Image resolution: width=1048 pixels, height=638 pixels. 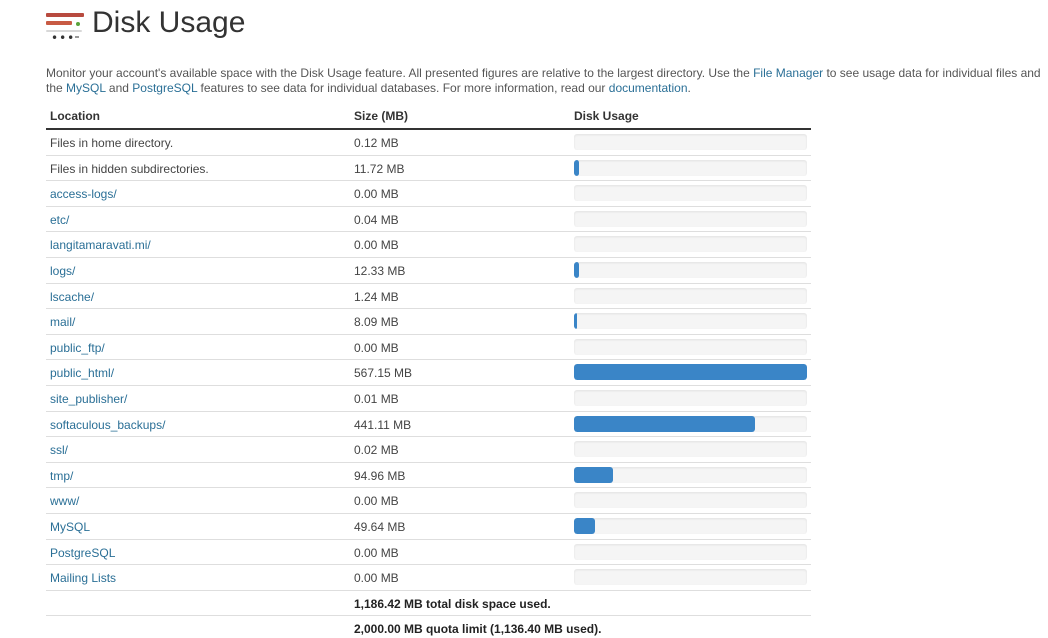 What do you see at coordinates (428, 425) in the screenshot?
I see `table-row: softaculous_backups/441.11 MB` at bounding box center [428, 425].